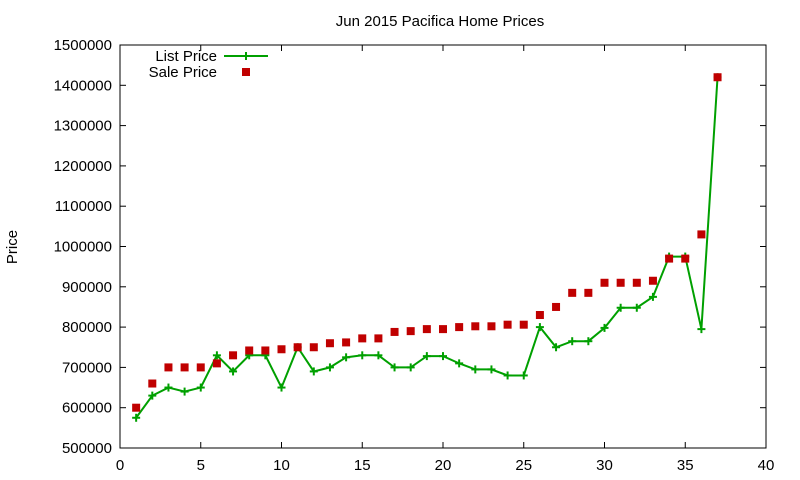 The height and width of the screenshot is (480, 800). I want to click on x-tick-label: 35, so click(685, 465).